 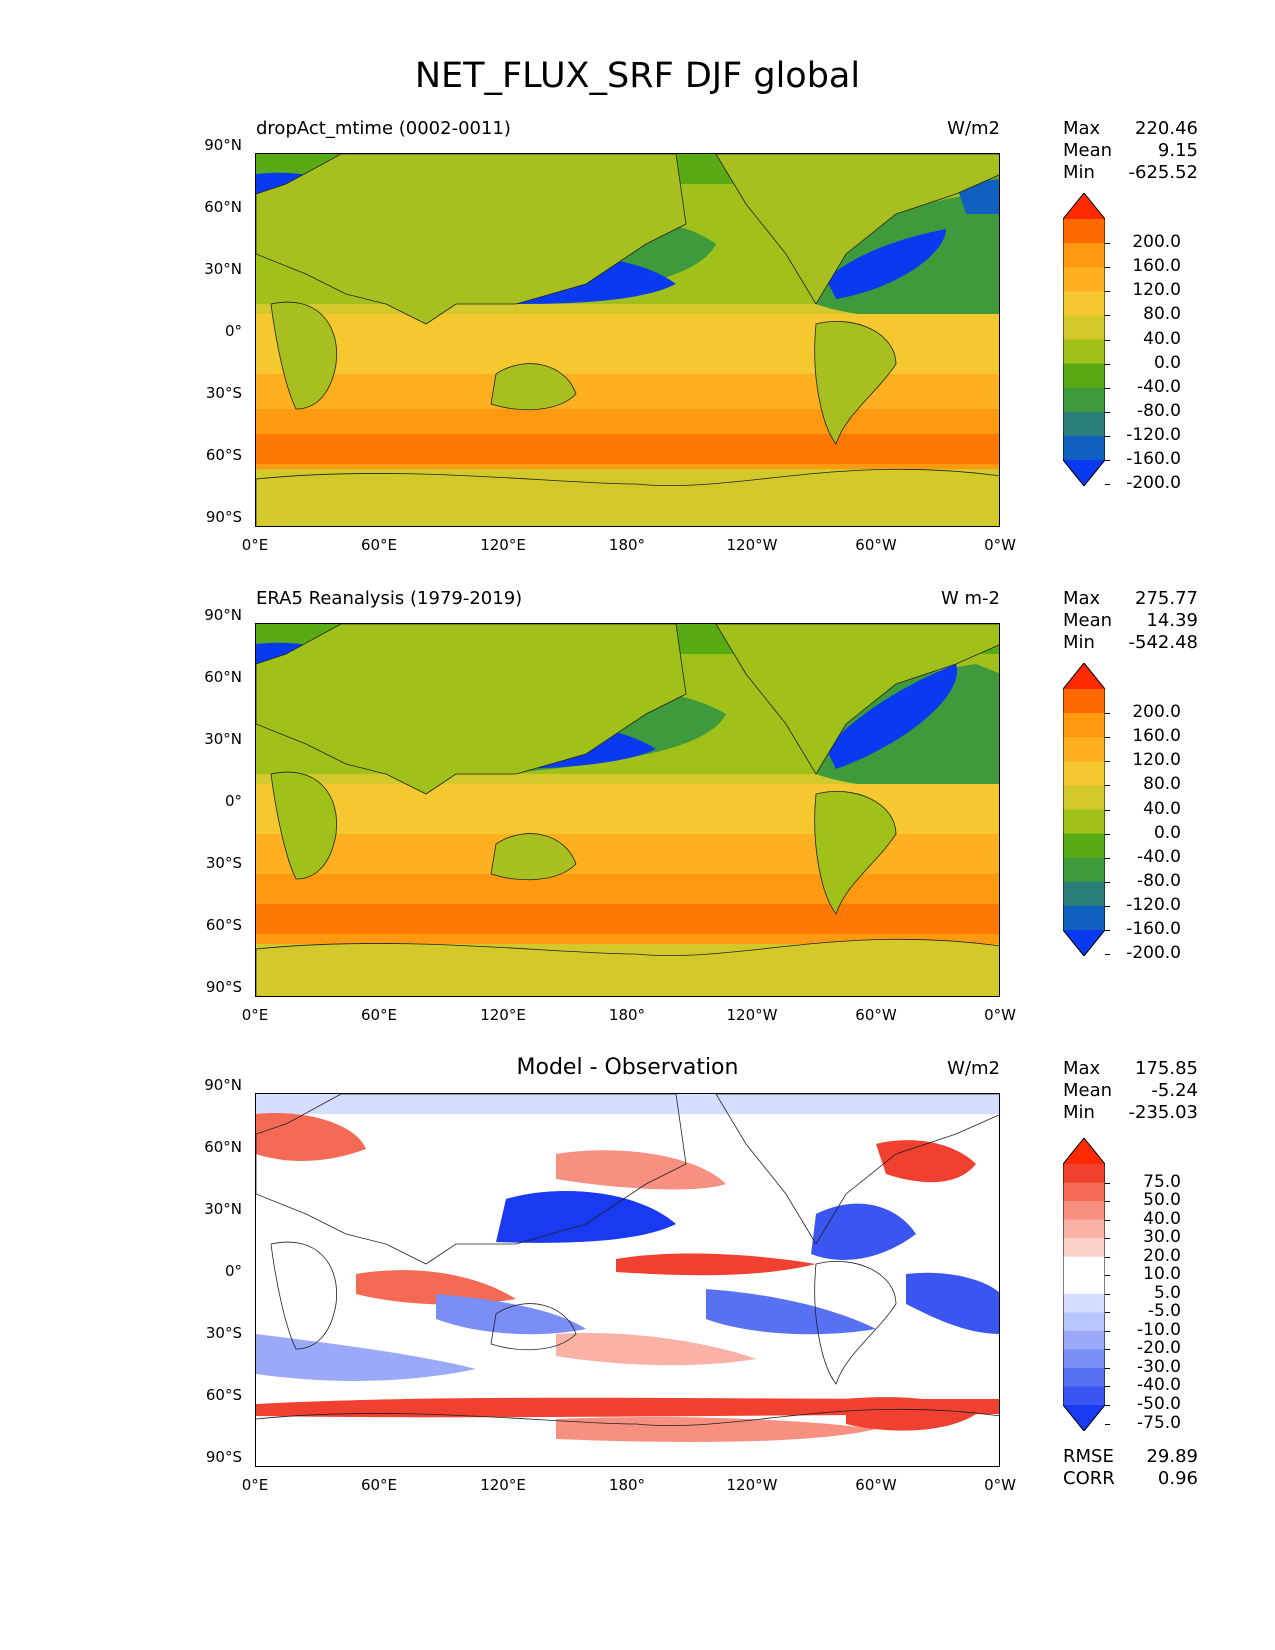 I want to click on lon-label: 180°, so click(x=627, y=1485).